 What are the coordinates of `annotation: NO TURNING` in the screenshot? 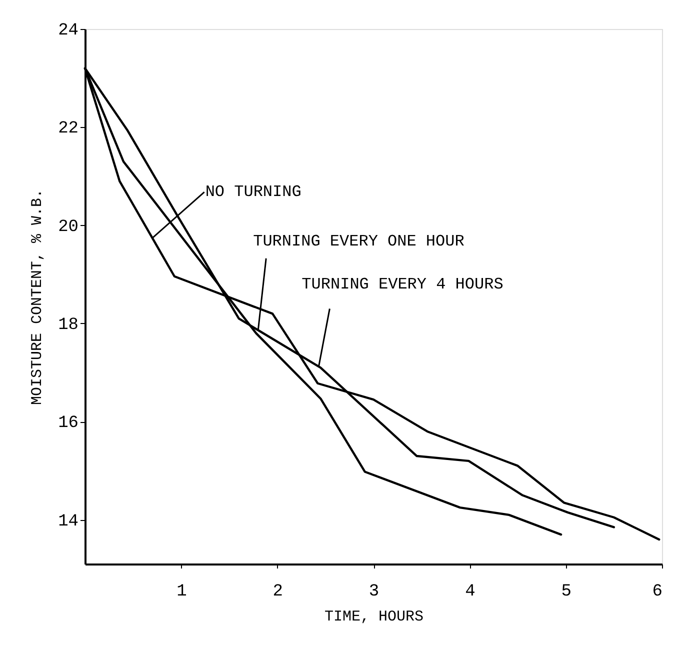 It's located at (253, 192).